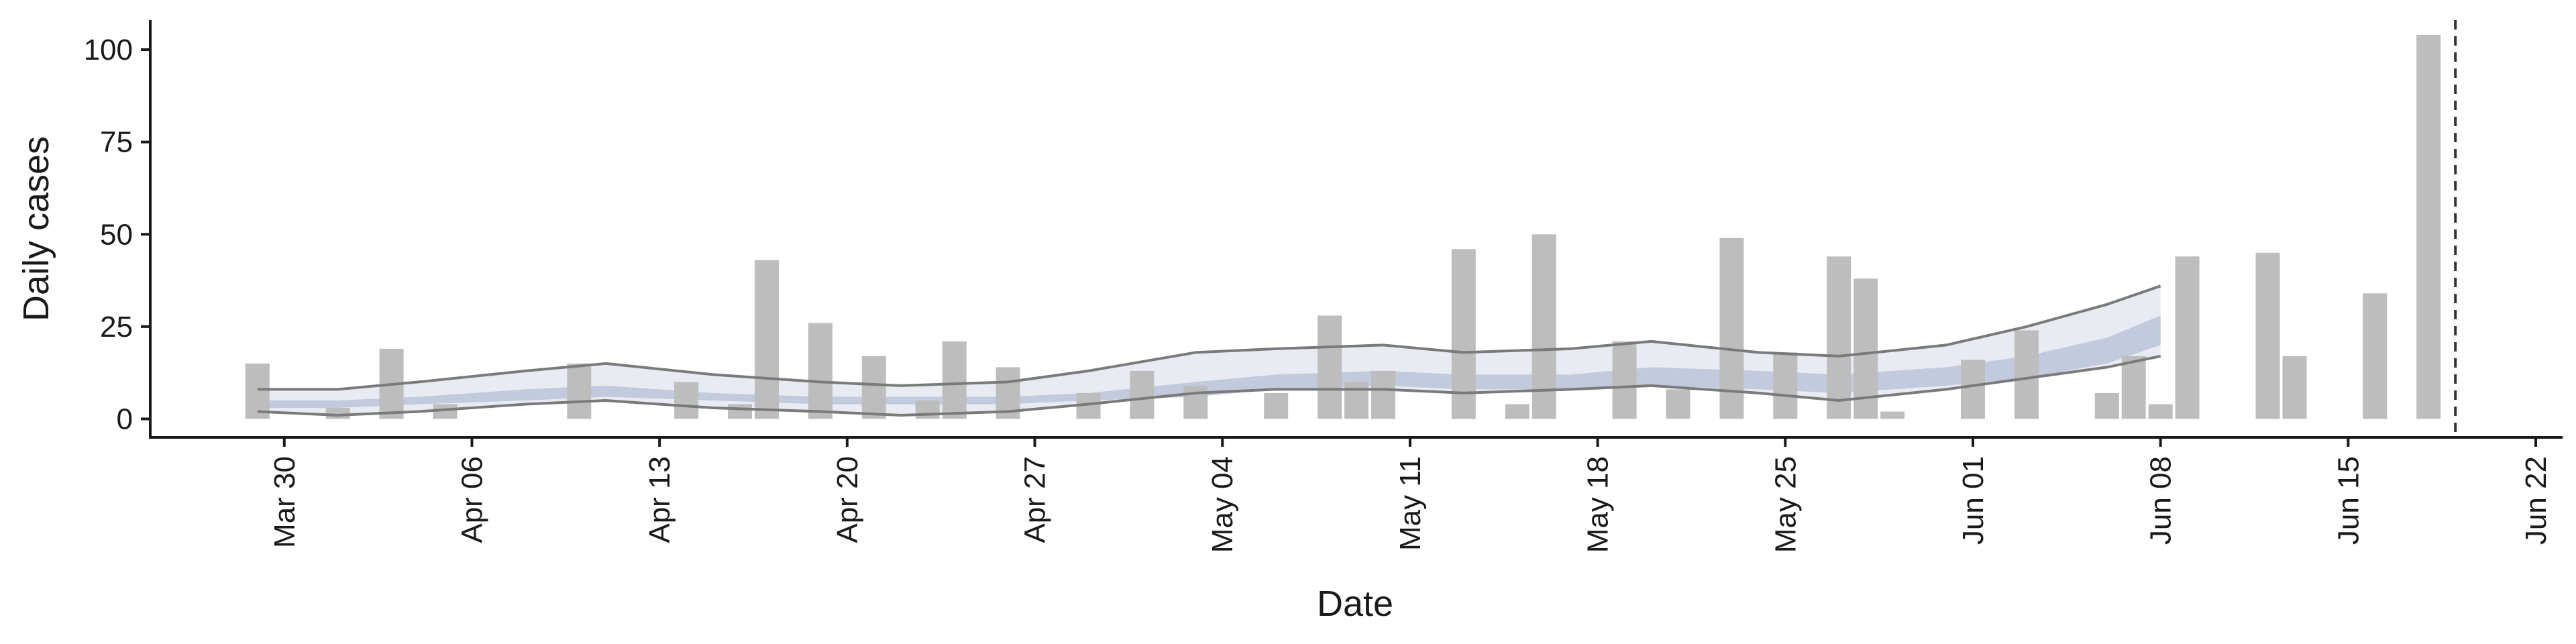  I want to click on estimate-band-50-area, so click(1209, 361).